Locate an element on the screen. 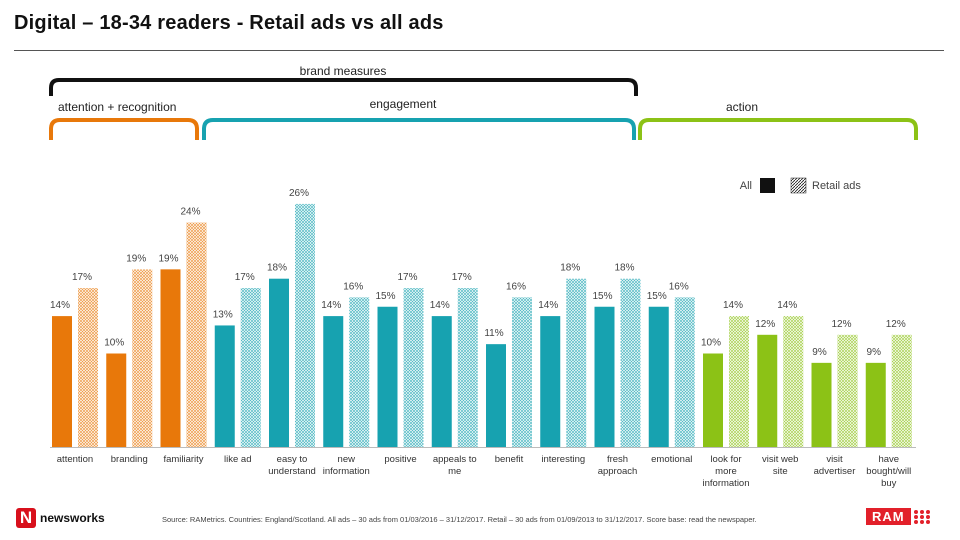 The image size is (960, 540). value-label-all-familiarity: 19% is located at coordinates (168, 258).